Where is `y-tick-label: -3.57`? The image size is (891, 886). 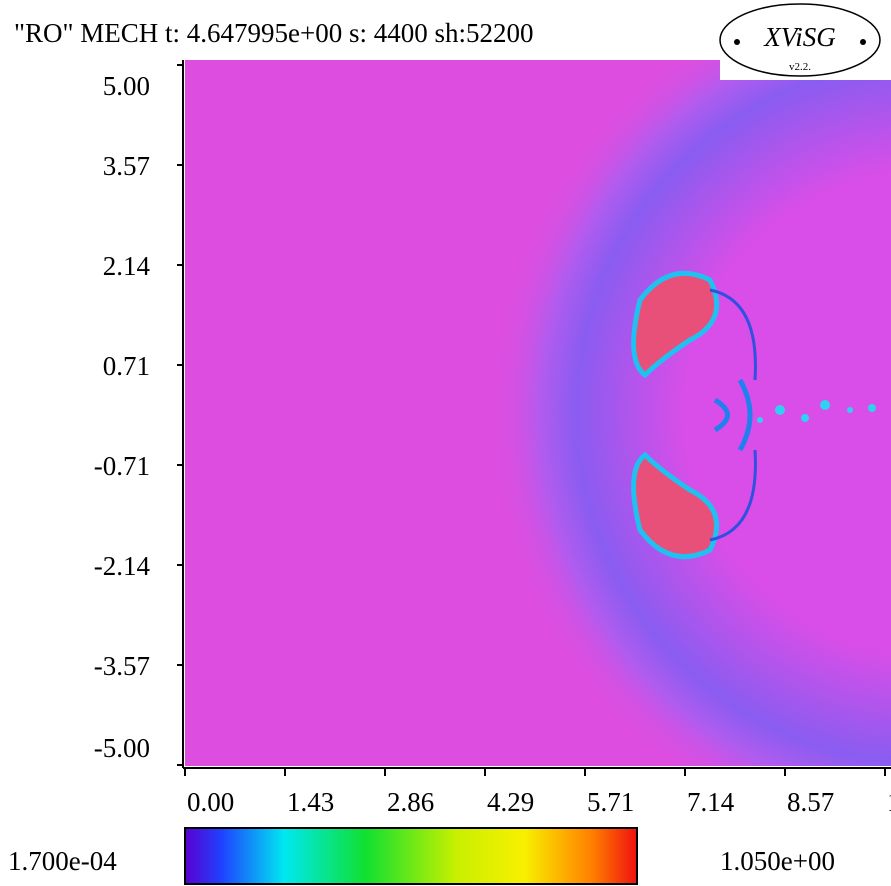 y-tick-label: -3.57 is located at coordinates (122, 666).